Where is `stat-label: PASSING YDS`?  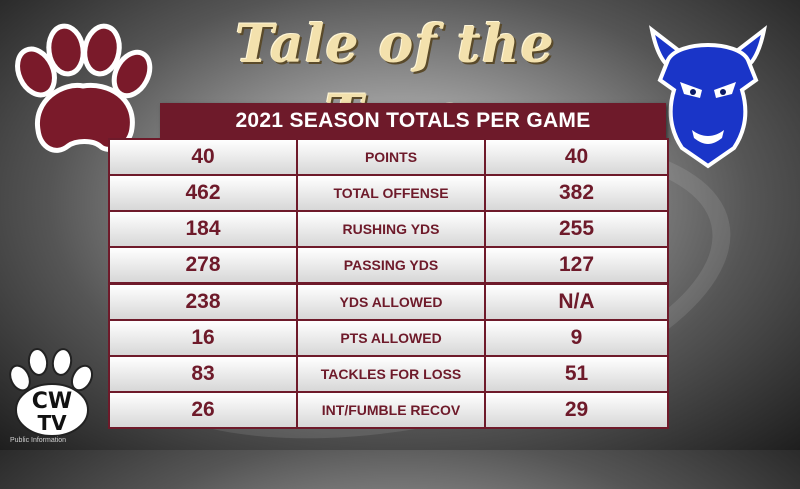 stat-label: PASSING YDS is located at coordinates (392, 265).